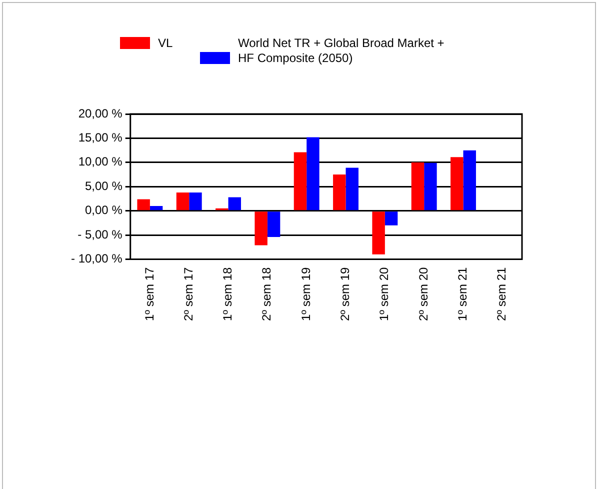  Describe the element at coordinates (188, 294) in the screenshot. I see `x-tick-label: 2º sem 17` at that location.